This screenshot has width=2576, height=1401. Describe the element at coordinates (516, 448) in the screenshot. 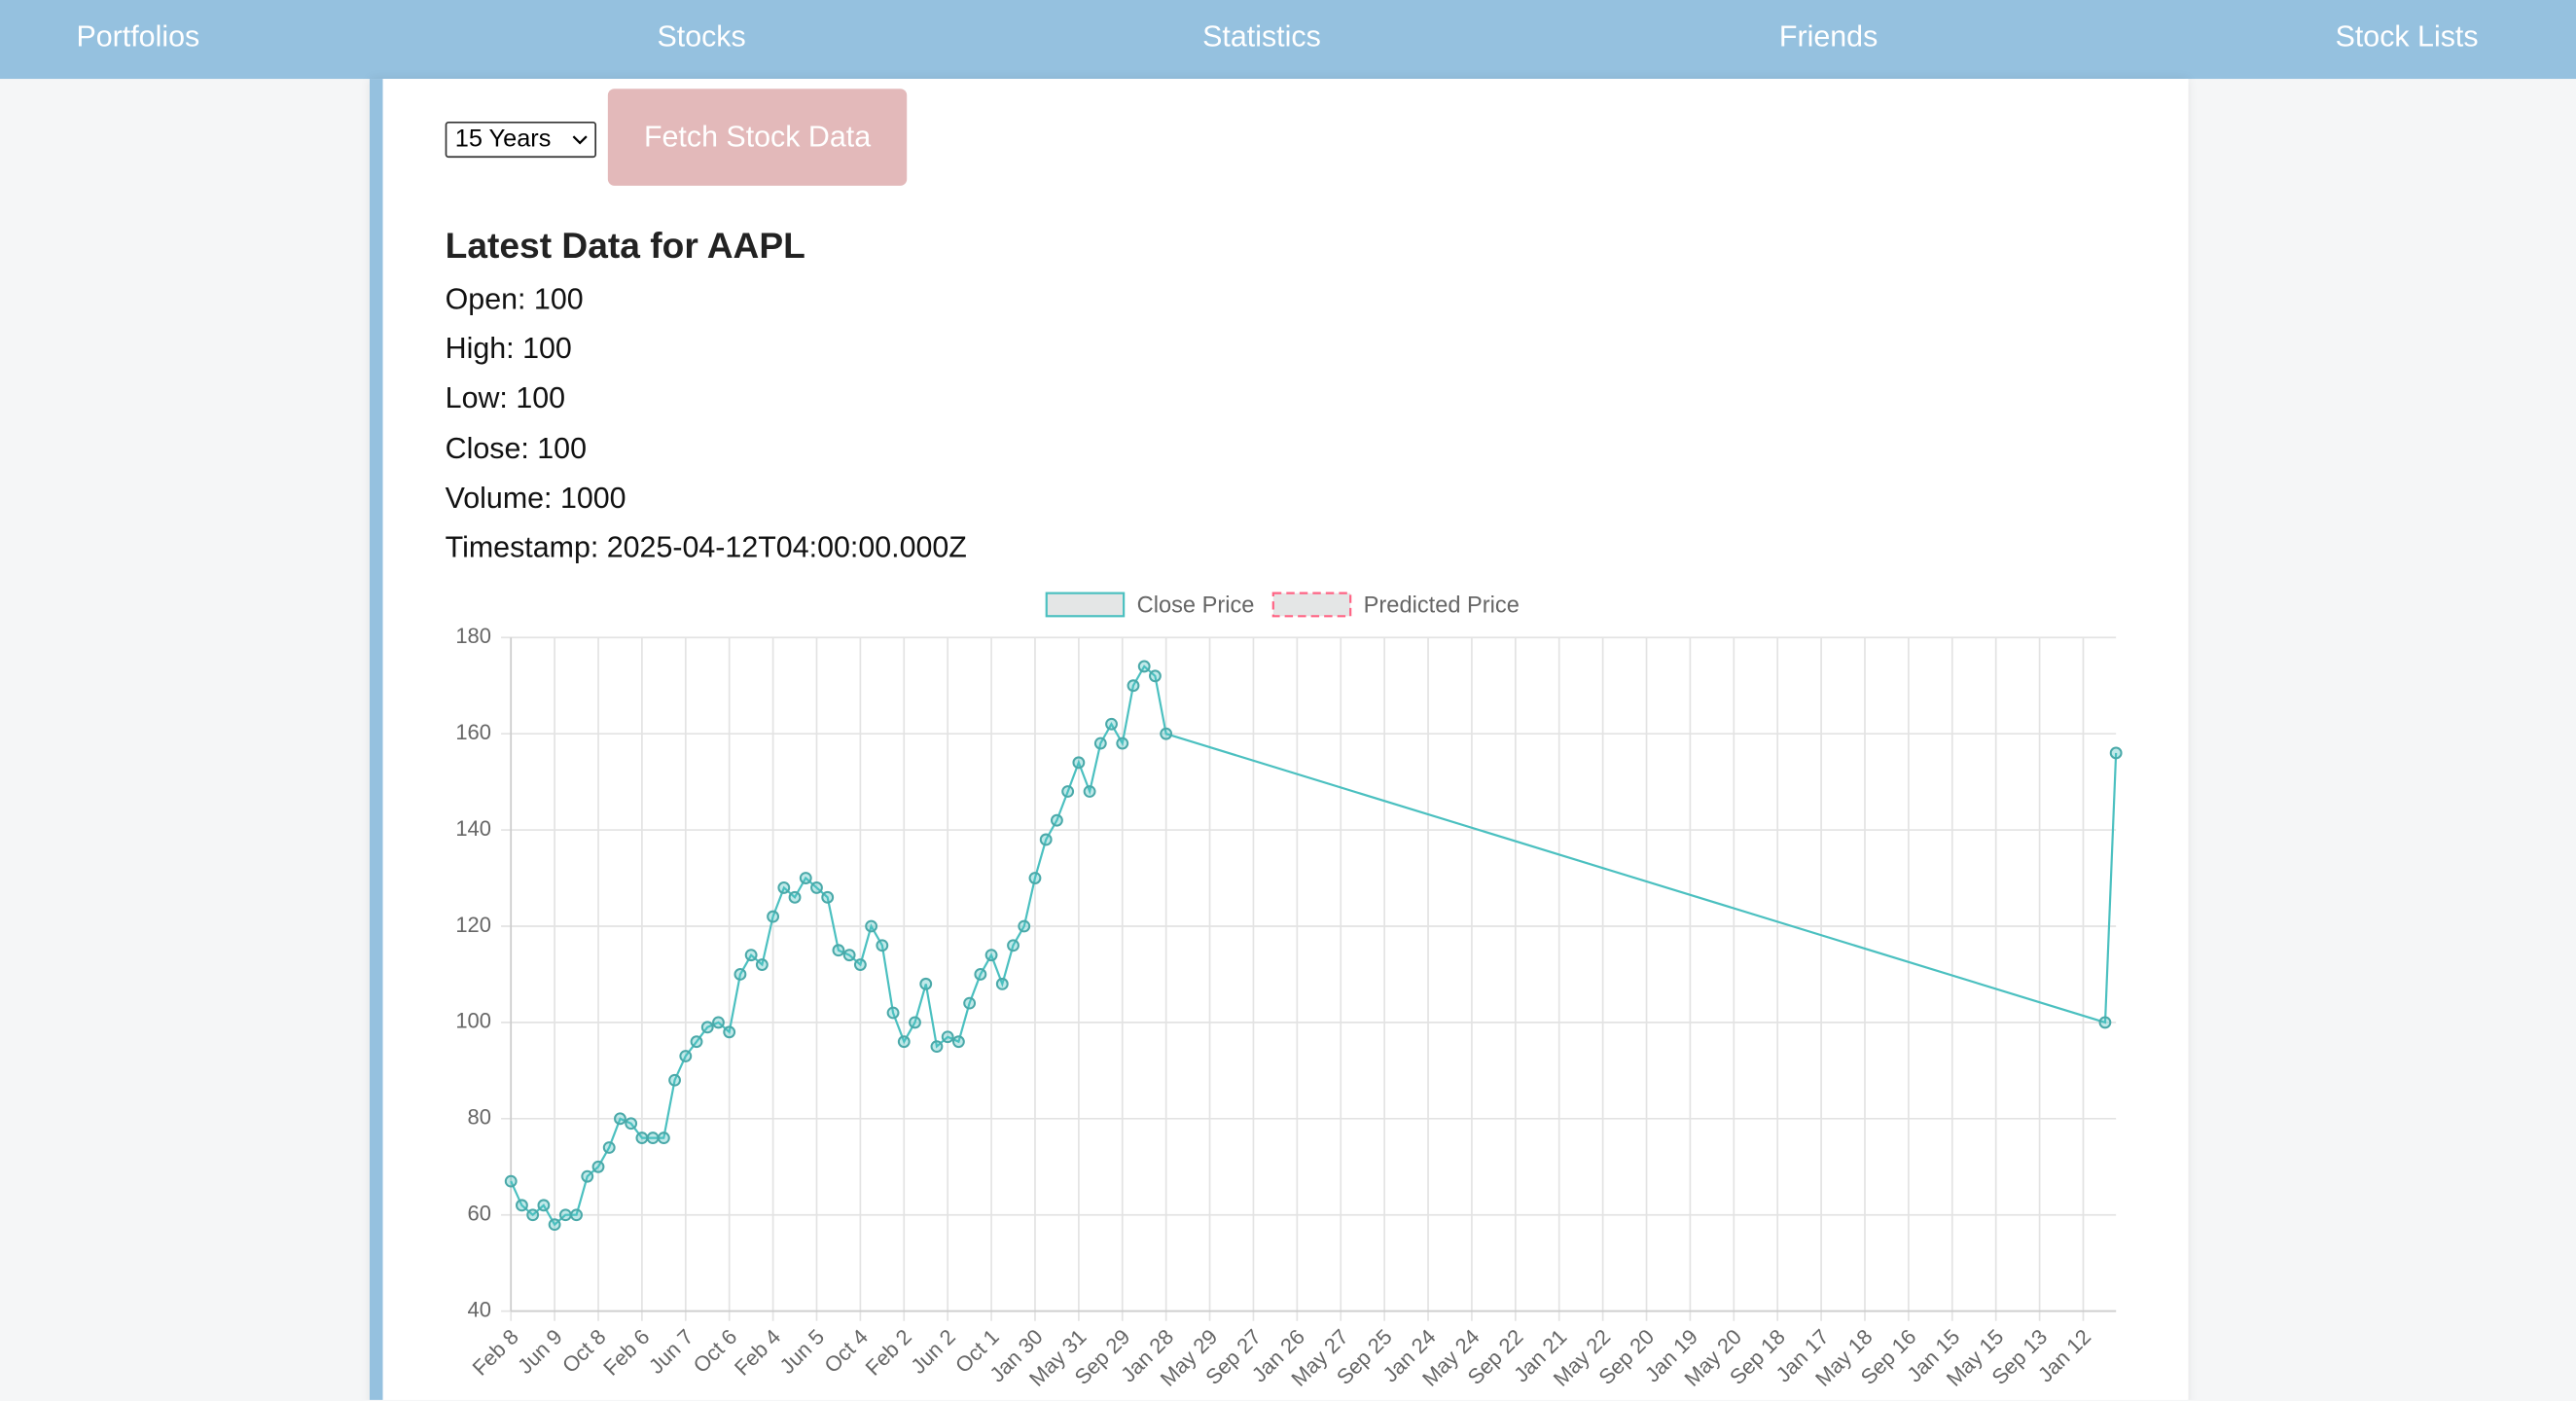

I see `data-line: Close: 100` at that location.